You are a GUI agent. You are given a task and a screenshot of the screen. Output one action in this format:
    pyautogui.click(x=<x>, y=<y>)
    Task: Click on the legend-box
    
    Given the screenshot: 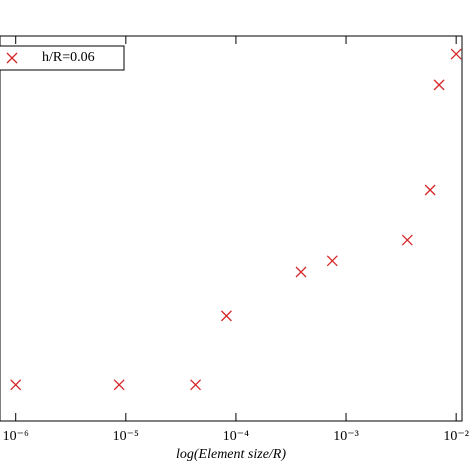 What is the action you would take?
    pyautogui.click(x=62, y=58)
    